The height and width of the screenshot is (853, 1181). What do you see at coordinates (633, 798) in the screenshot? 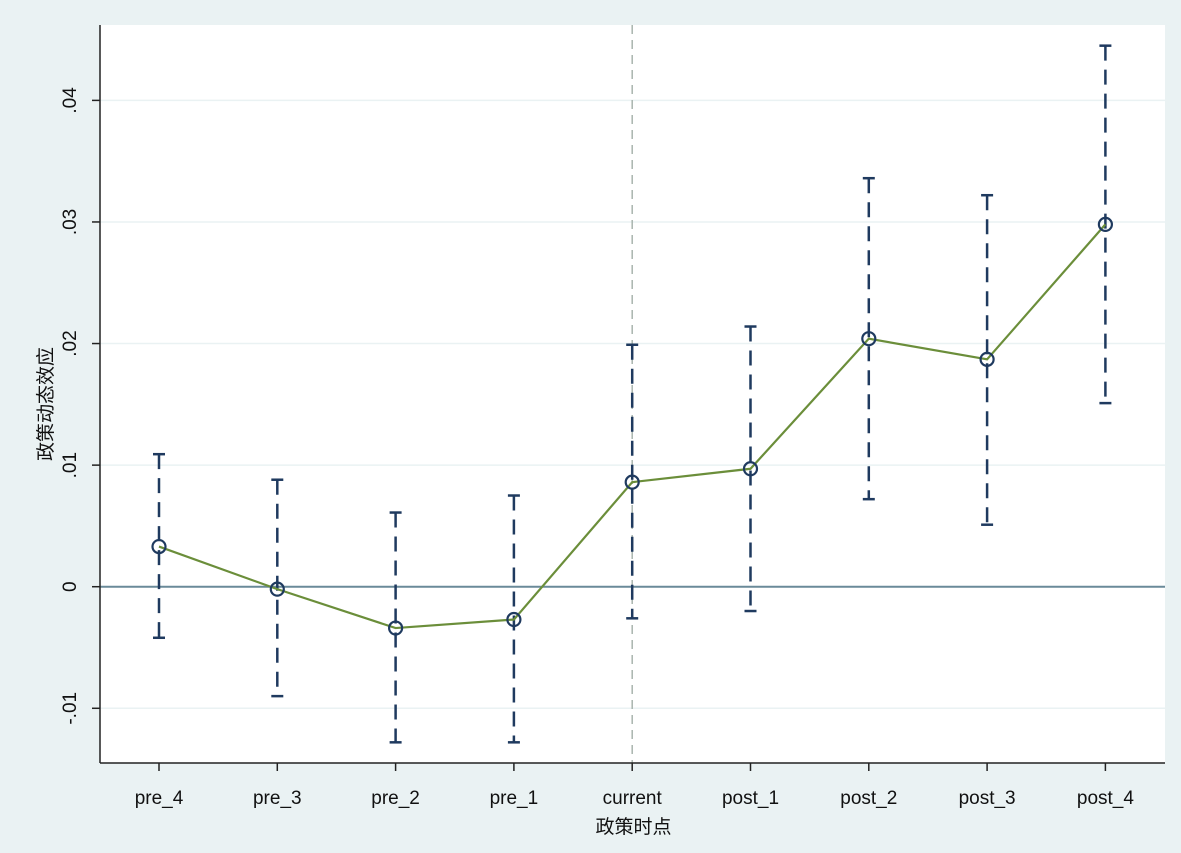
I see `x-tick-label: current` at bounding box center [633, 798].